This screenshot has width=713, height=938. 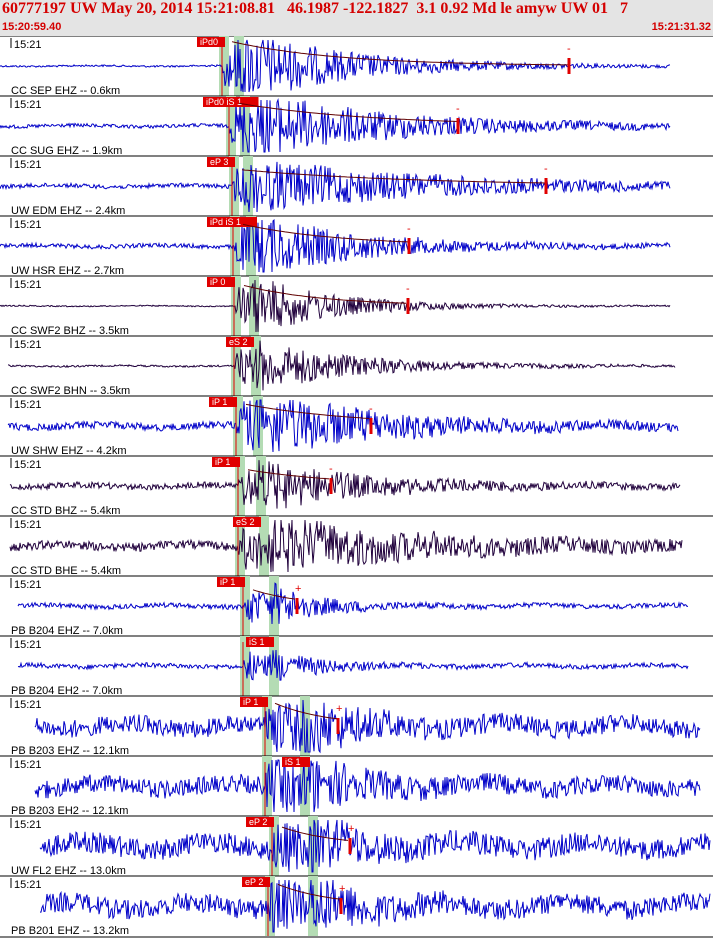 I want to click on trace-row: 15:21 iPd iS 1 - UW HSR EHZ -- 2.7km, so click(x=356, y=246).